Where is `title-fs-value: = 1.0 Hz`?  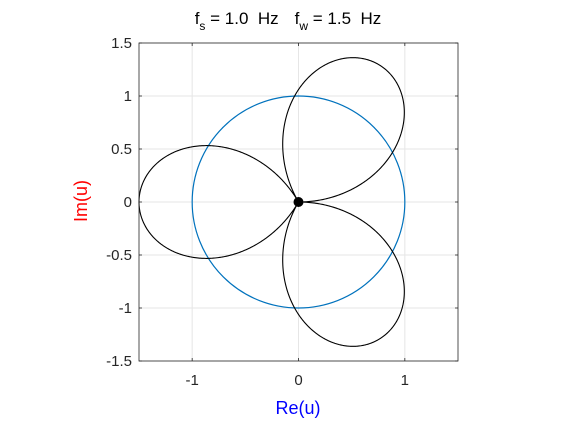 title-fs-value: = 1.0 Hz is located at coordinates (241, 18).